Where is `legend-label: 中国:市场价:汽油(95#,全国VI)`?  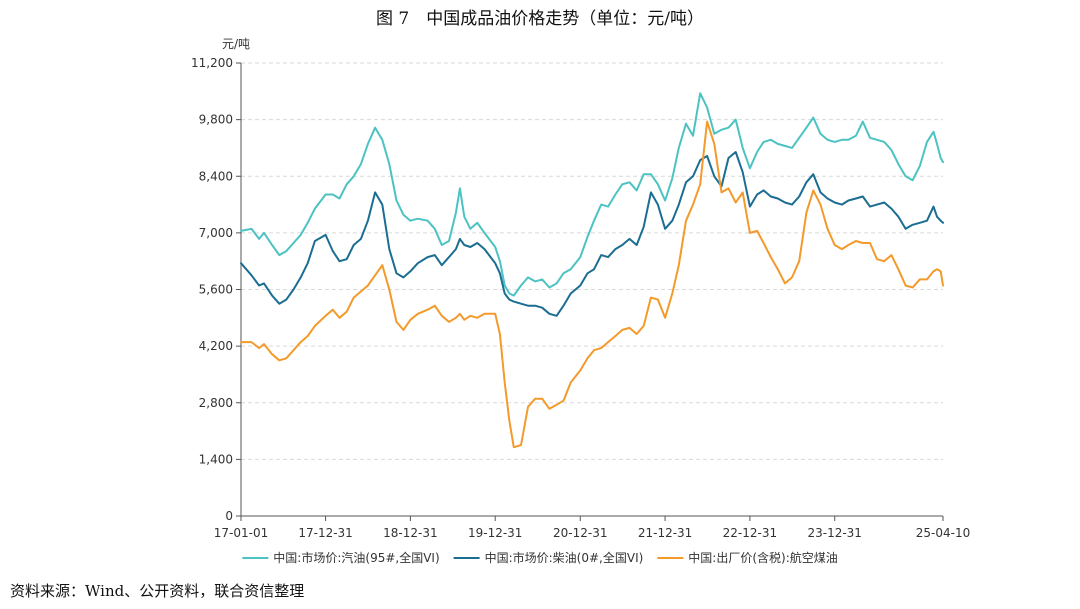
legend-label: 中国:市场价:汽油(95#,全国VI) is located at coordinates (356, 557).